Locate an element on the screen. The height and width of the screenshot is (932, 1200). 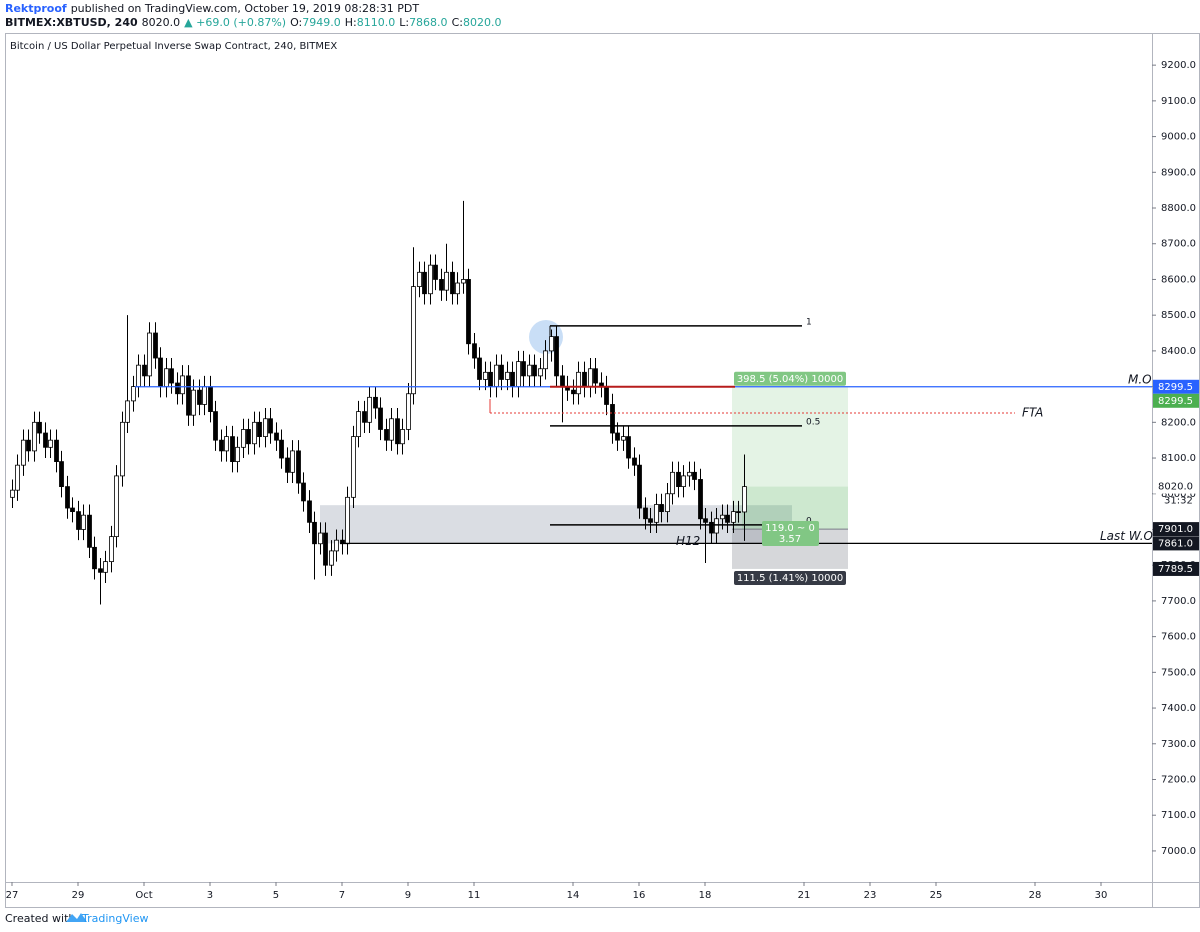
last-price-tag is located at coordinates (1176, 486).